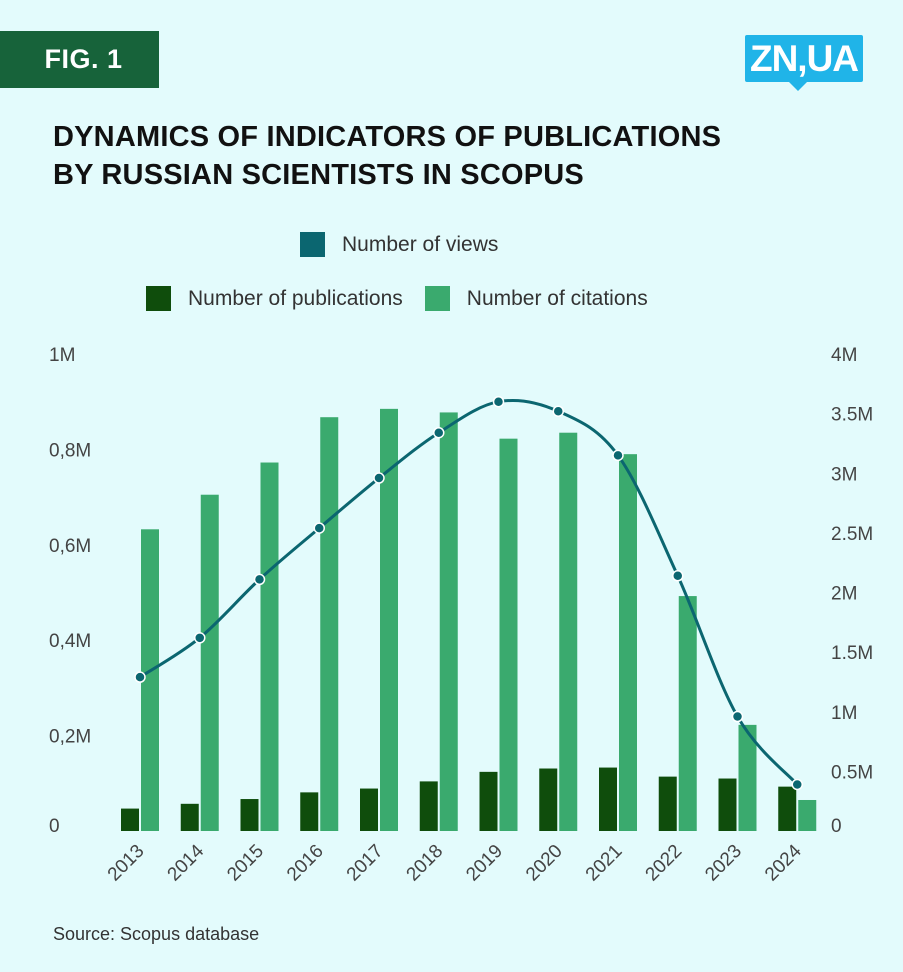 The image size is (903, 972). I want to click on logo-speech-tail, so click(798, 86).